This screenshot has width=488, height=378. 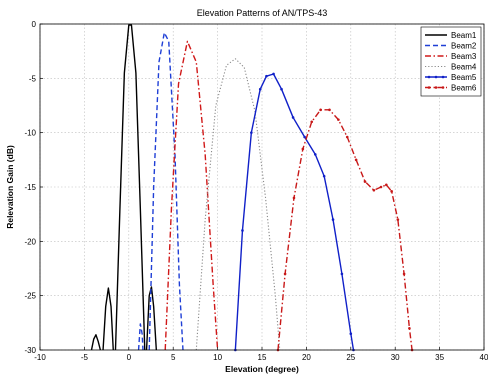 I want to click on y-tick-label: -25, so click(x=30, y=296).